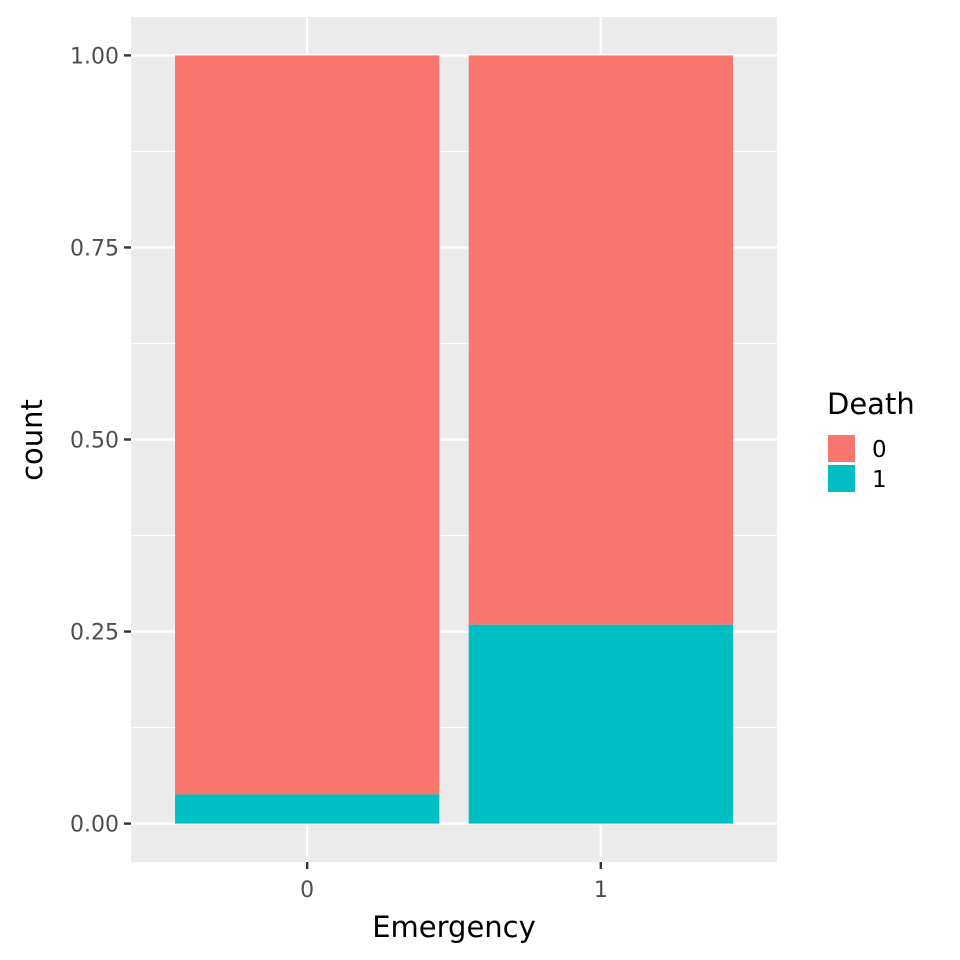 The height and width of the screenshot is (960, 960). I want to click on legend-title: Death, so click(871, 404).